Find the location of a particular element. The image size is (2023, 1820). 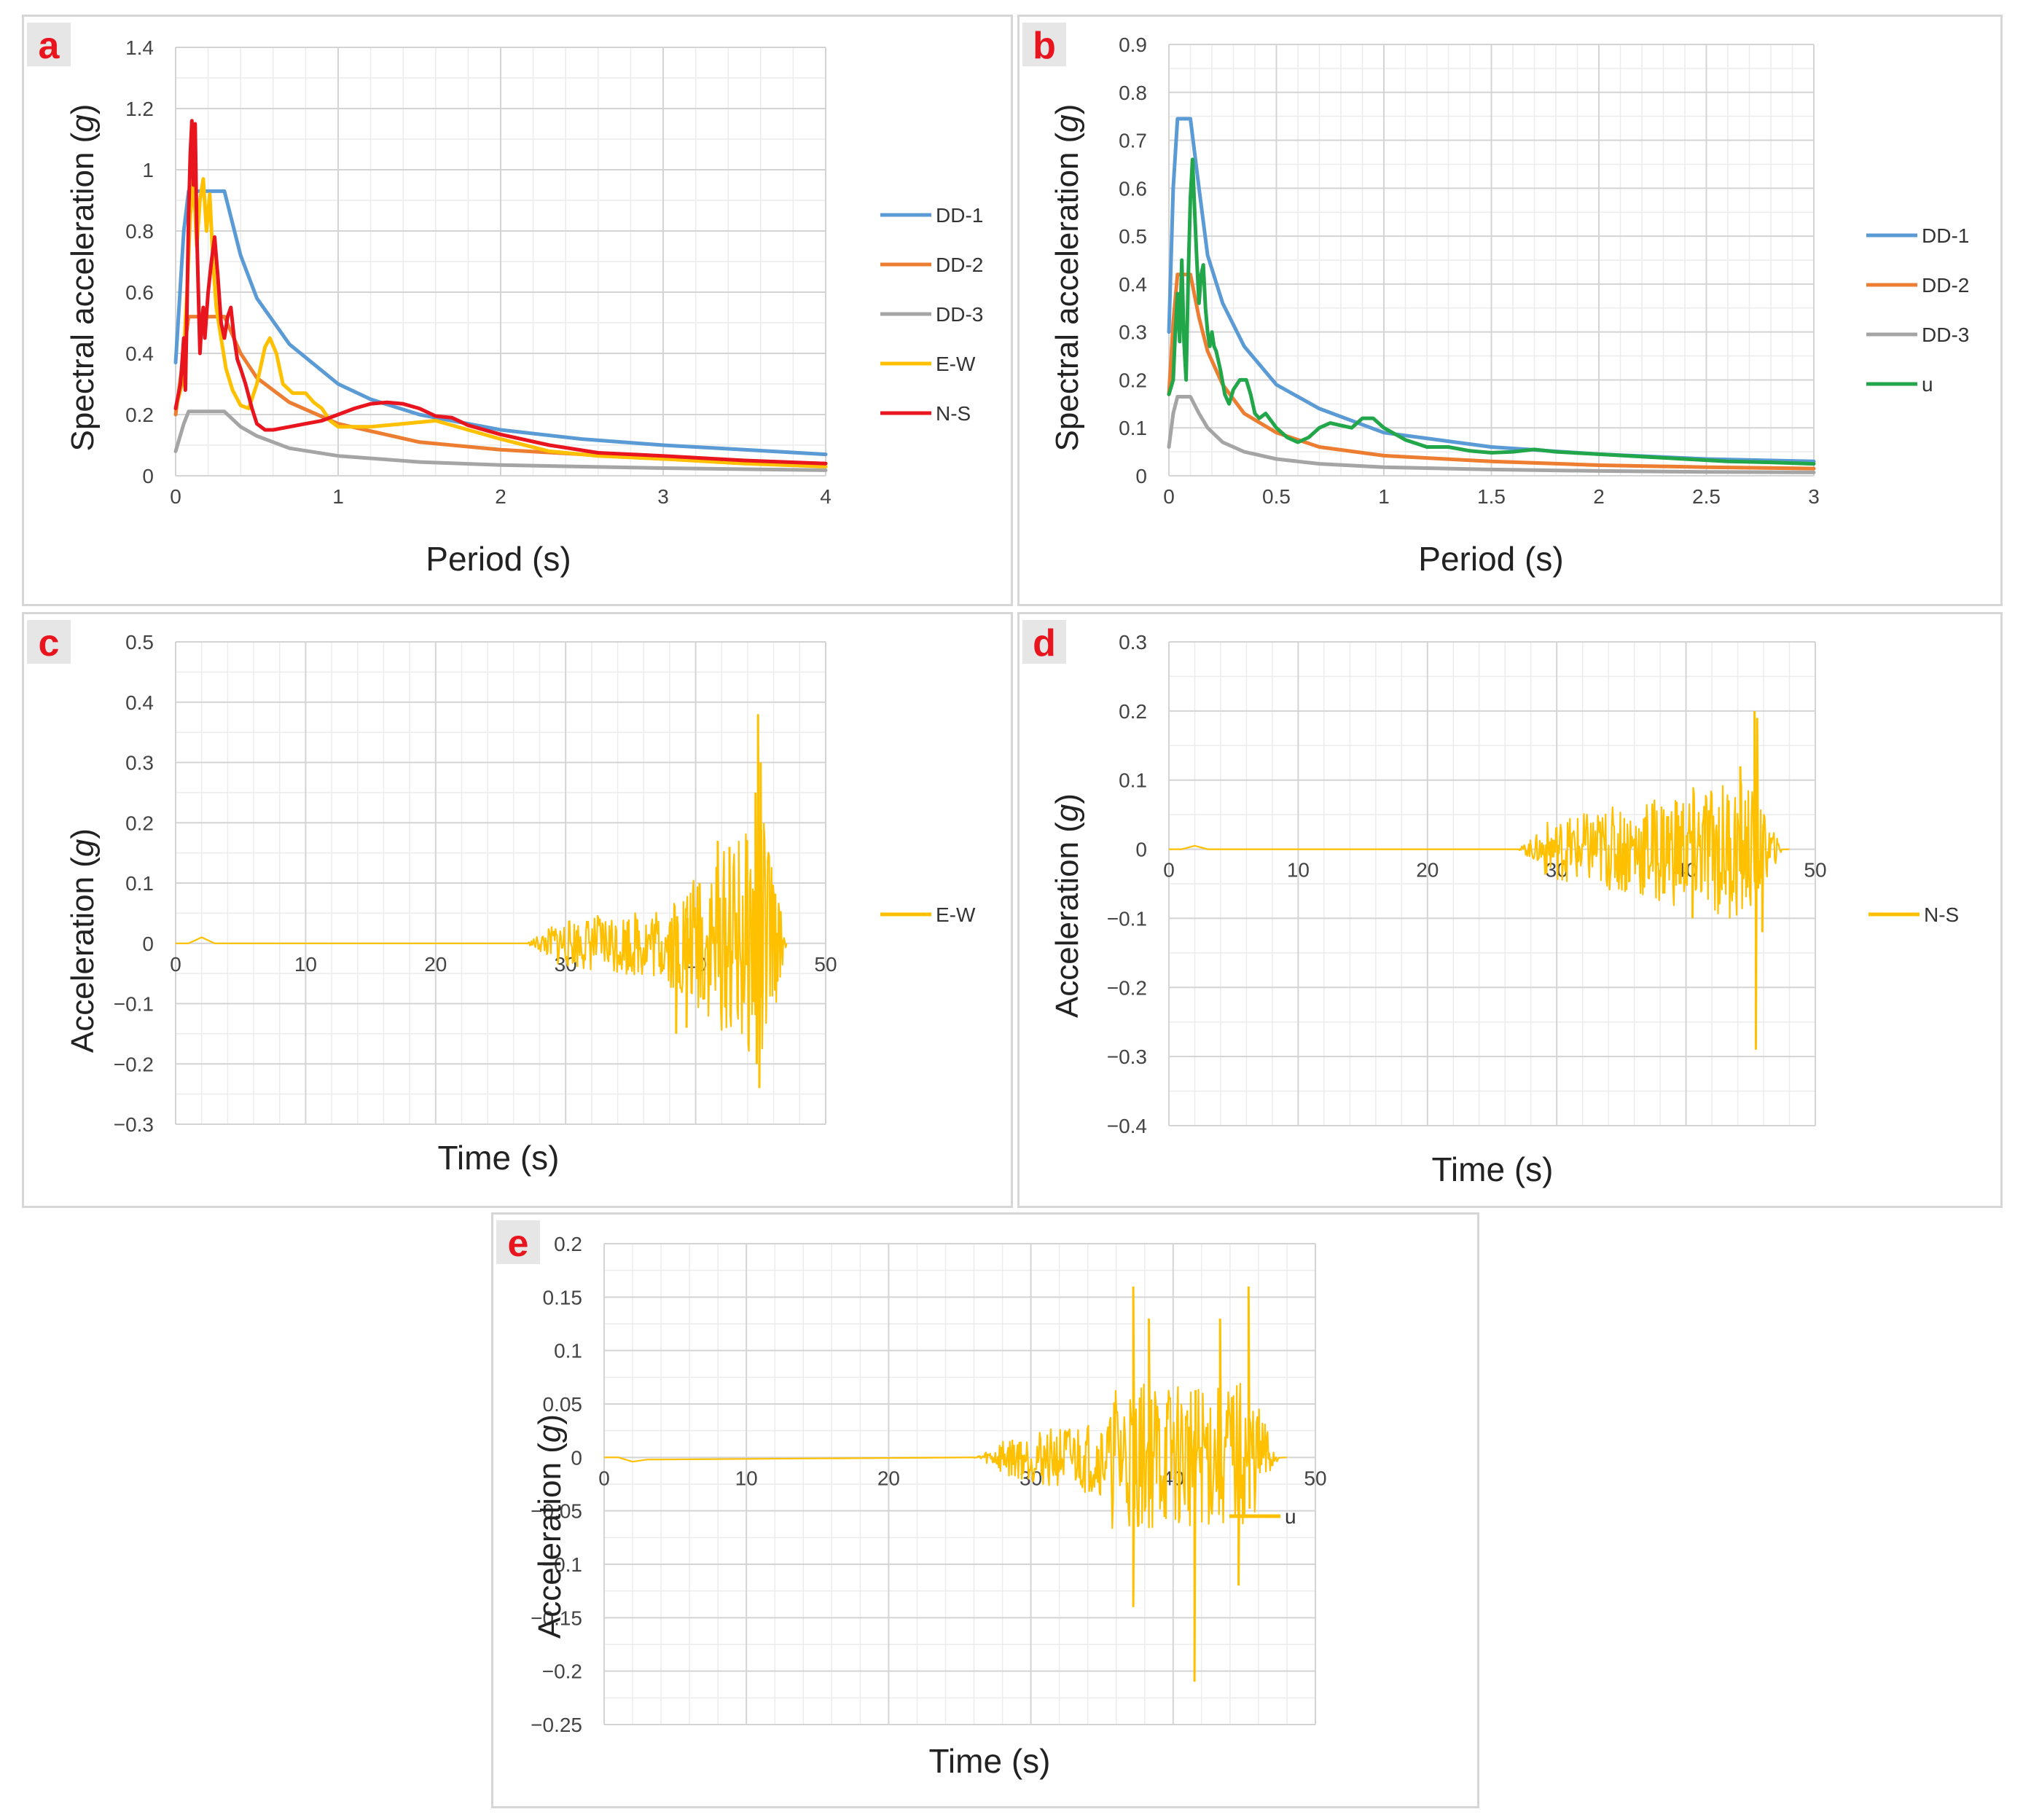

series-peaks-N-S is located at coordinates (1728, 880).